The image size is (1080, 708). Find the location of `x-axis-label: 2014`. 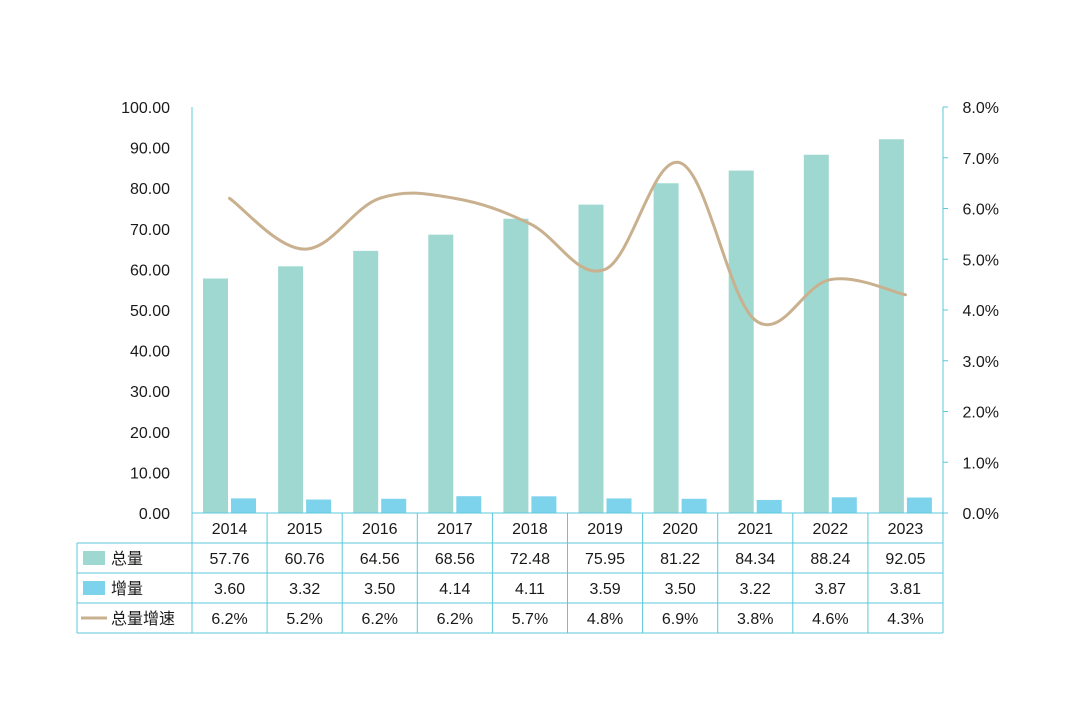

x-axis-label: 2014 is located at coordinates (230, 529).